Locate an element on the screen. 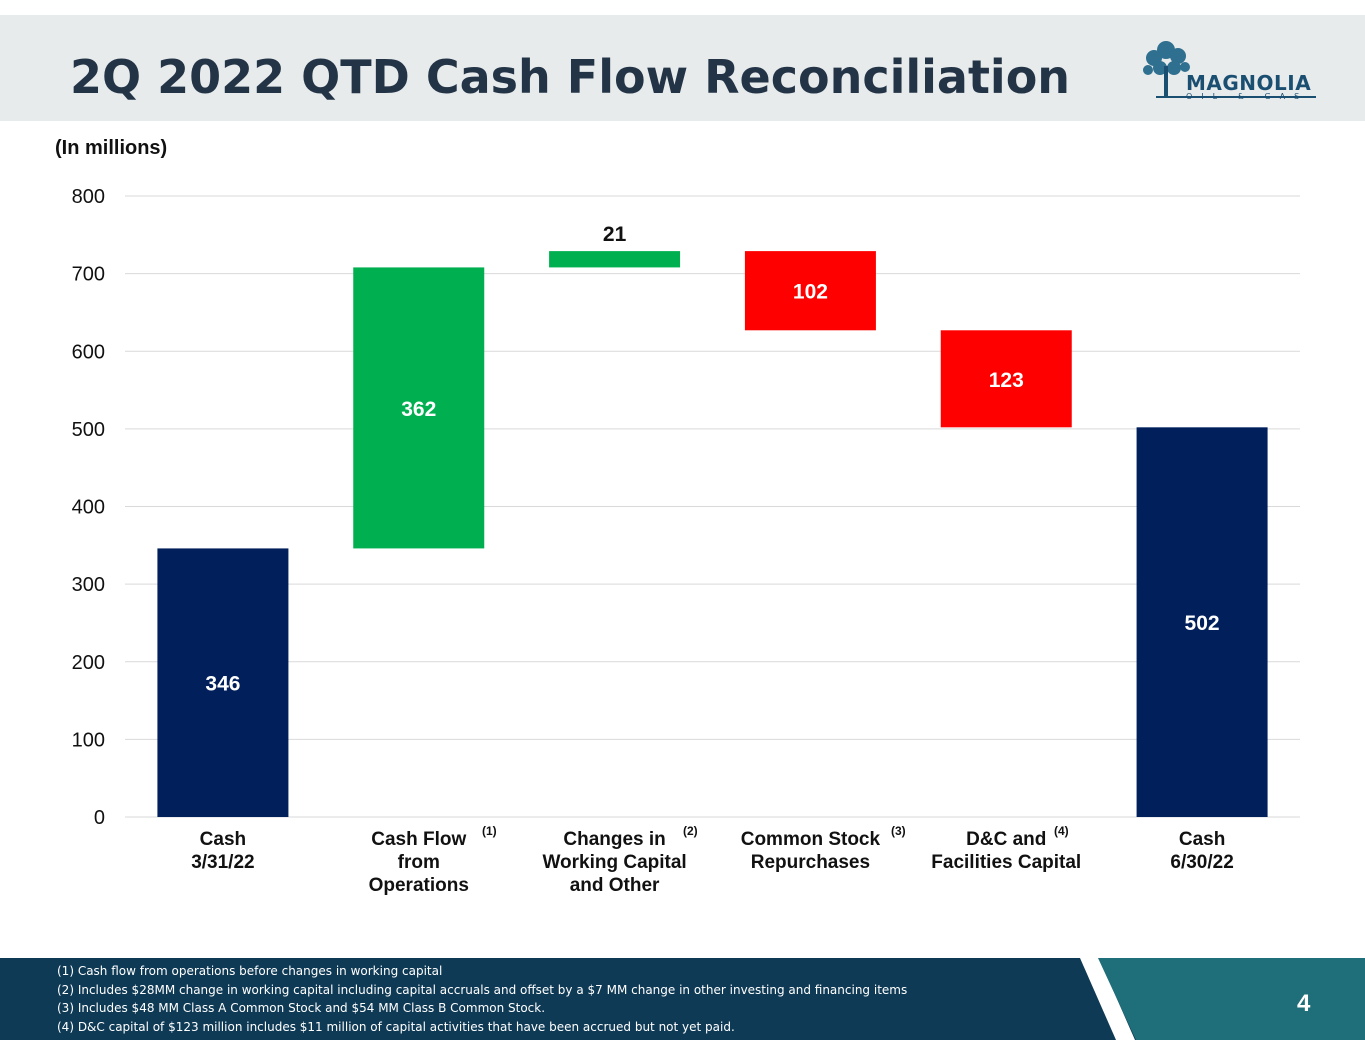 The image size is (1365, 1055). logo-name: MAGNOLIA is located at coordinates (1249, 83).